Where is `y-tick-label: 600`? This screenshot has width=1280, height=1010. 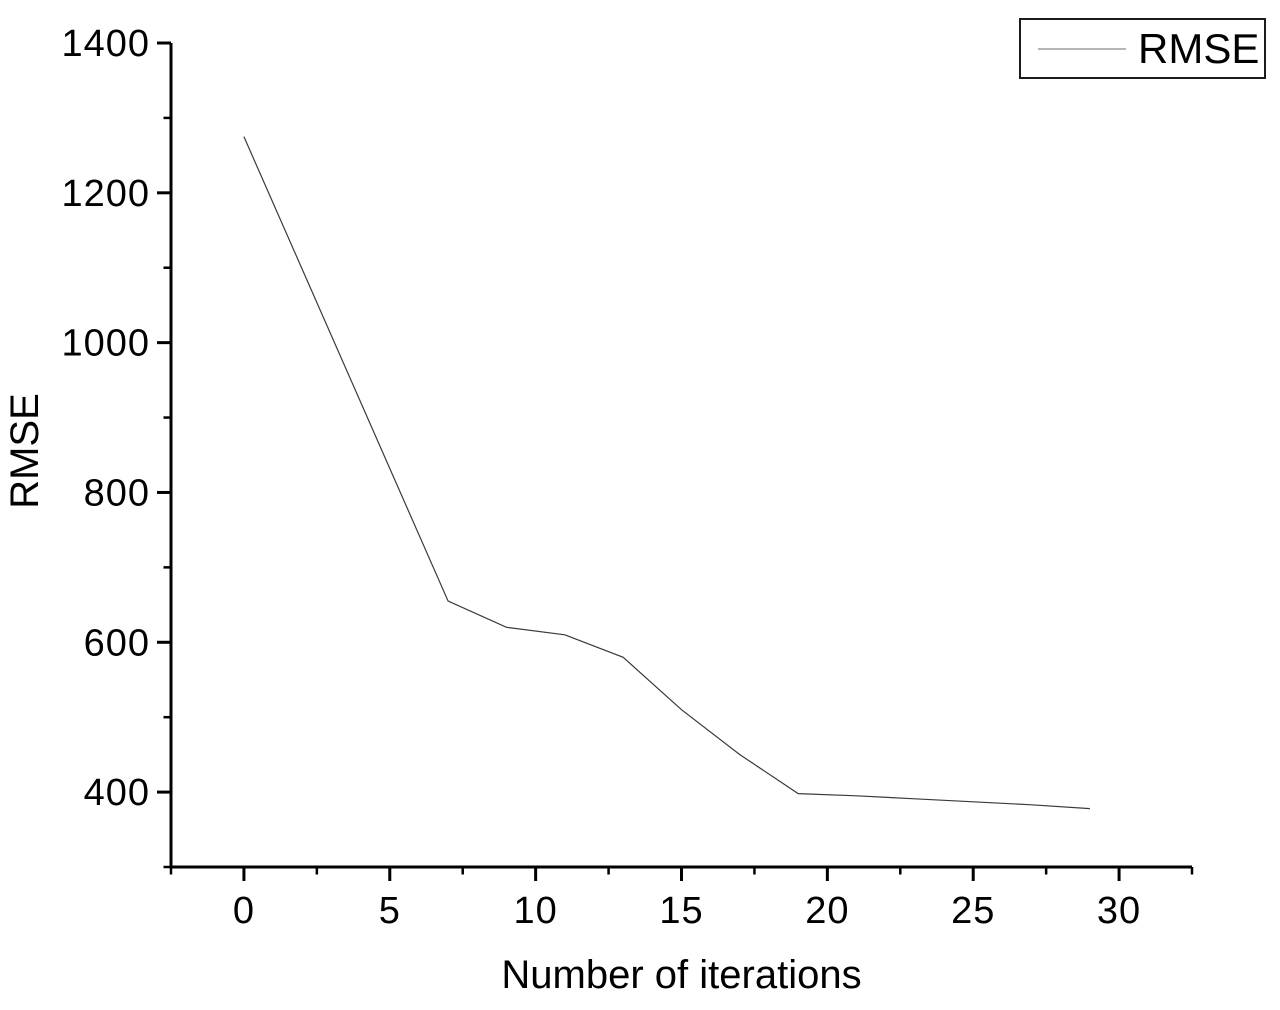 y-tick-label: 600 is located at coordinates (117, 643).